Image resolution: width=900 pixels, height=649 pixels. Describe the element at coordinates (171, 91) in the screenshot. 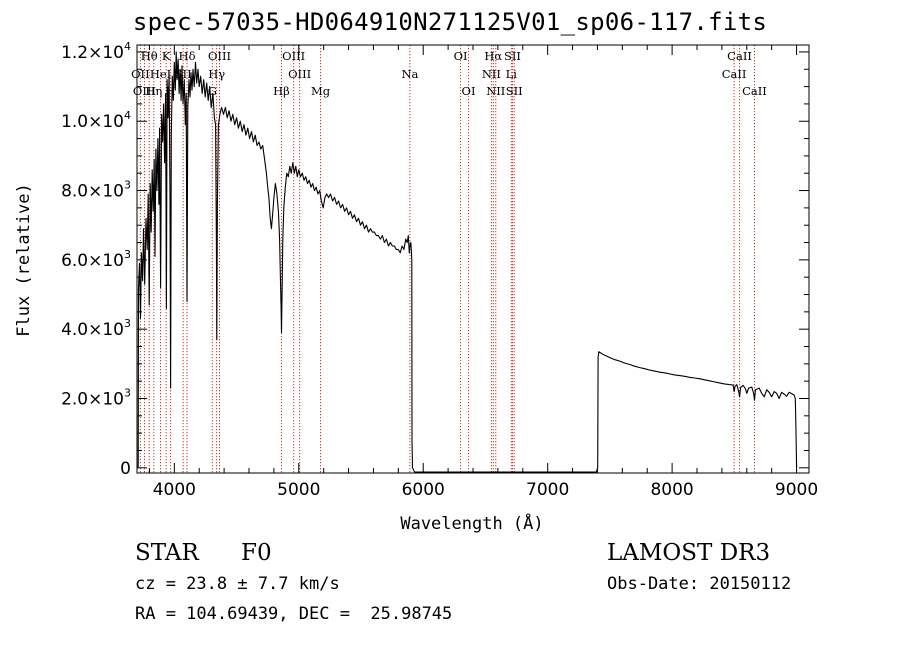

I see `line-label-20: H` at that location.